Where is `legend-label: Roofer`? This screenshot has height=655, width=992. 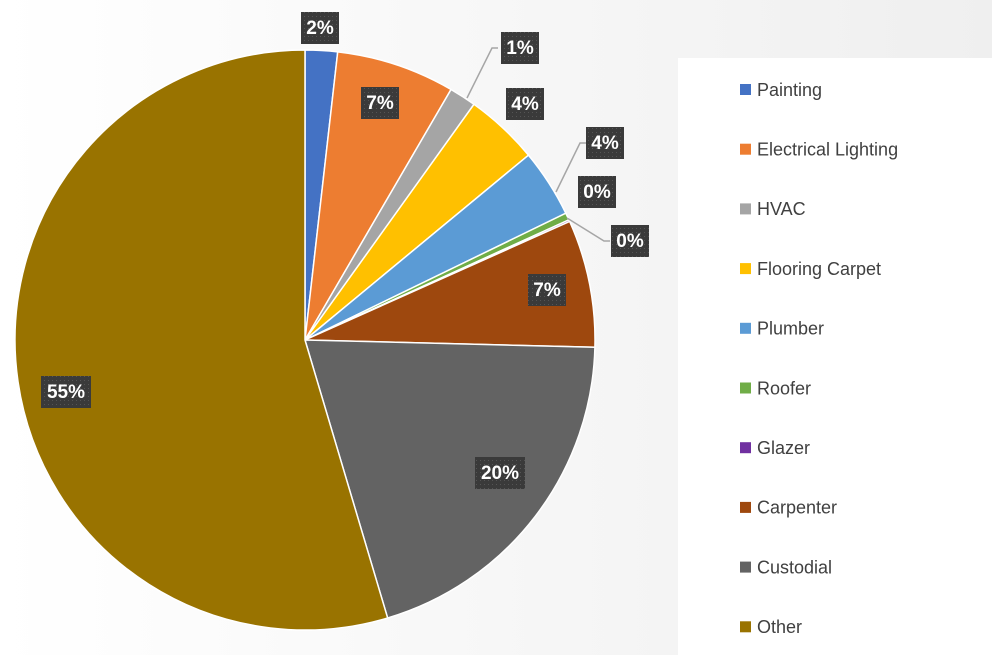
legend-label: Roofer is located at coordinates (784, 388).